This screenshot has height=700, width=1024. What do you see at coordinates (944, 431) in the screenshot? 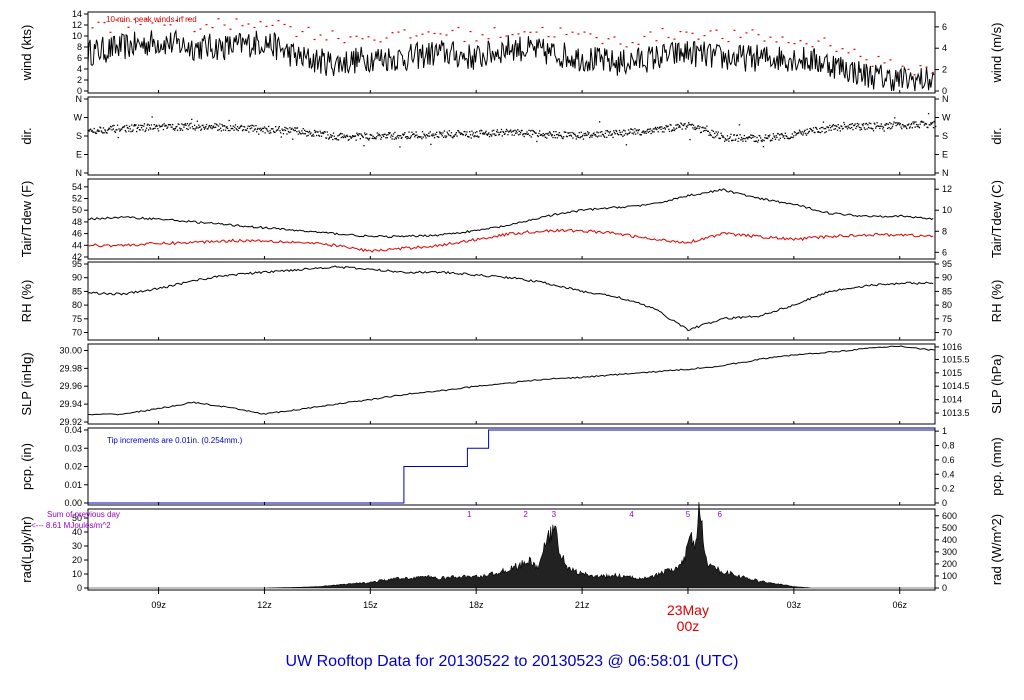
I see `pcp-right-tick-label: 1` at bounding box center [944, 431].